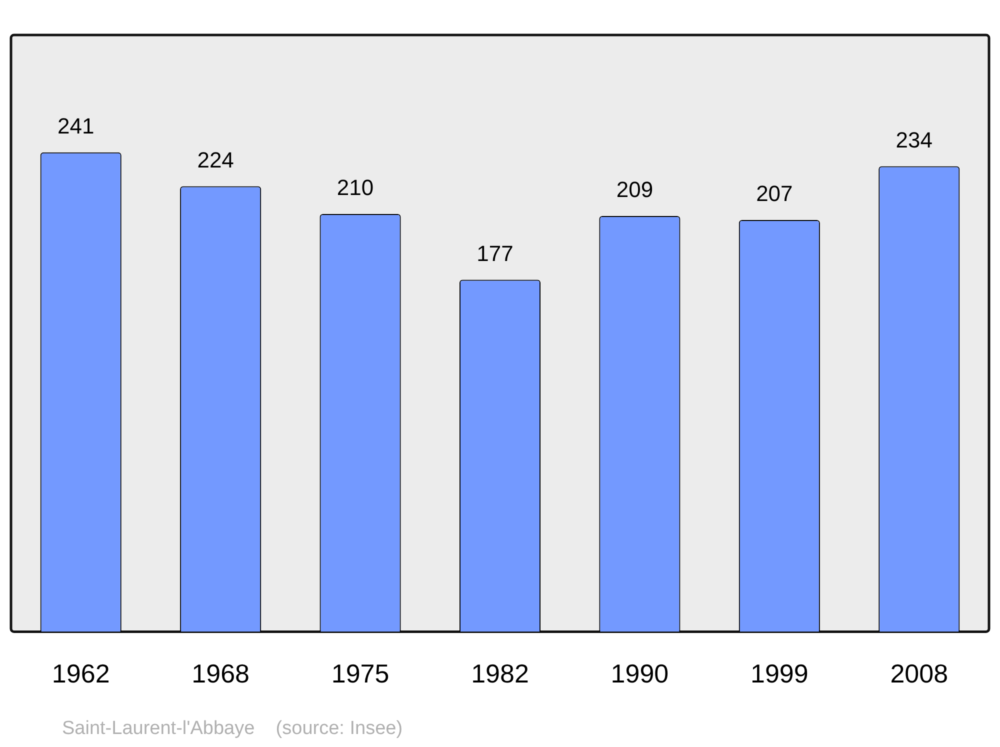 The image size is (1000, 747). What do you see at coordinates (495, 253) in the screenshot?
I see `data-label: 177` at bounding box center [495, 253].